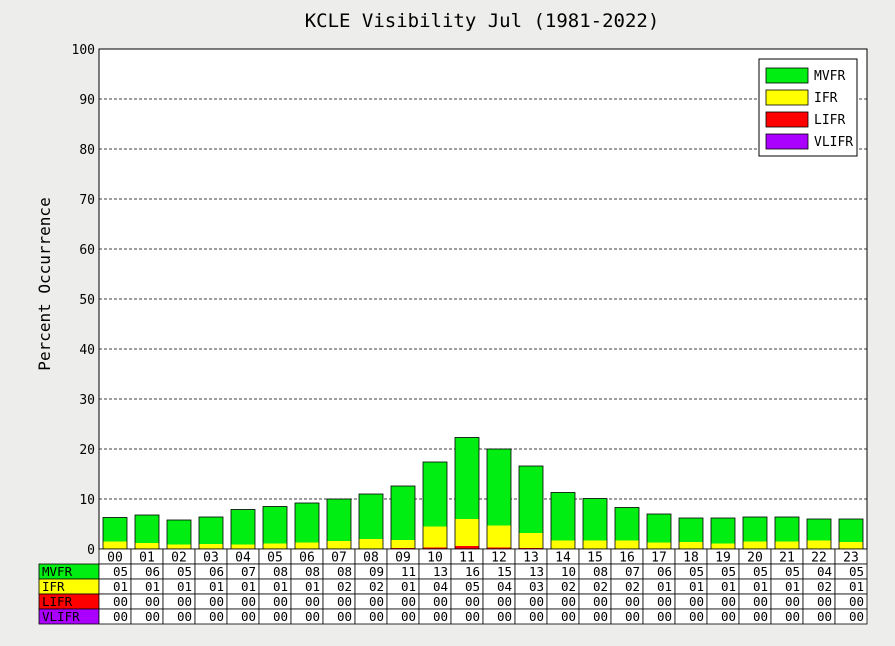  What do you see at coordinates (91, 550) in the screenshot?
I see `y-tick-label: 0` at bounding box center [91, 550].